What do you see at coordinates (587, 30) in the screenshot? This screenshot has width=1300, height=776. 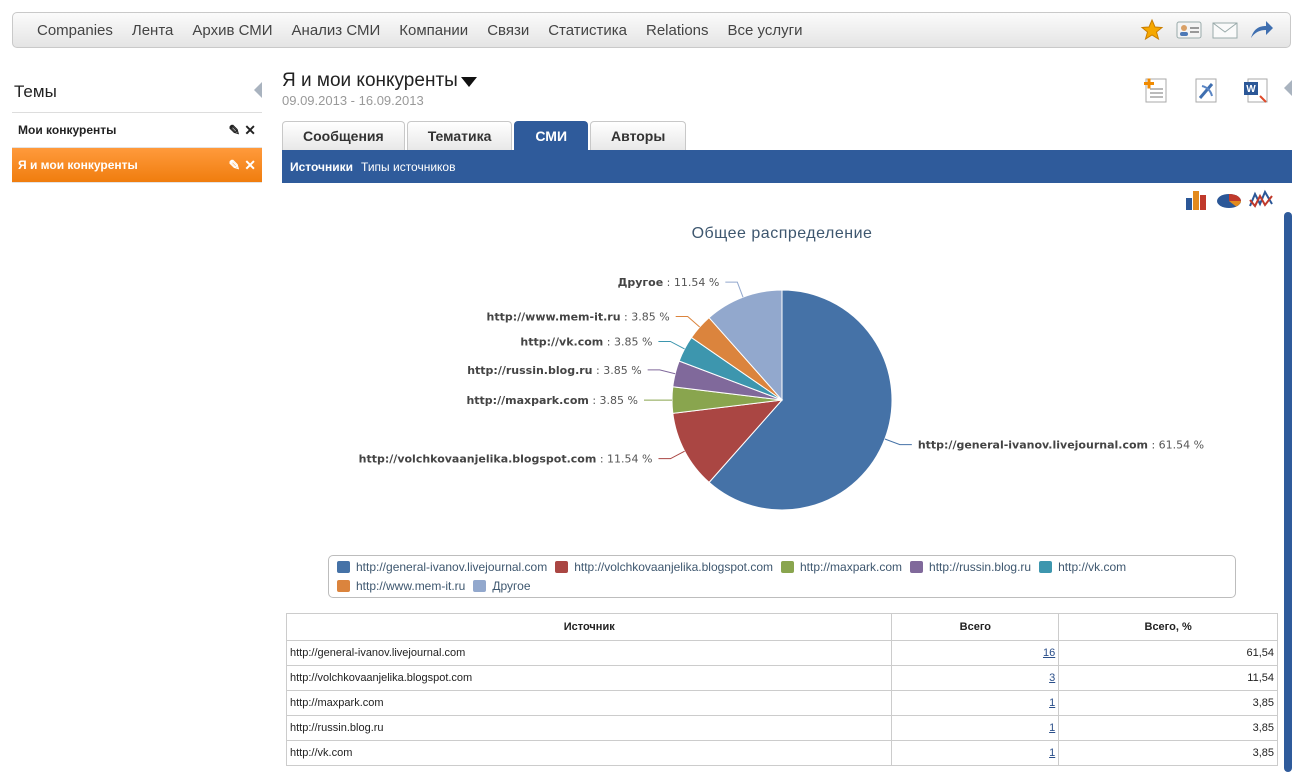 I see `nav-statistics: Статистика` at bounding box center [587, 30].